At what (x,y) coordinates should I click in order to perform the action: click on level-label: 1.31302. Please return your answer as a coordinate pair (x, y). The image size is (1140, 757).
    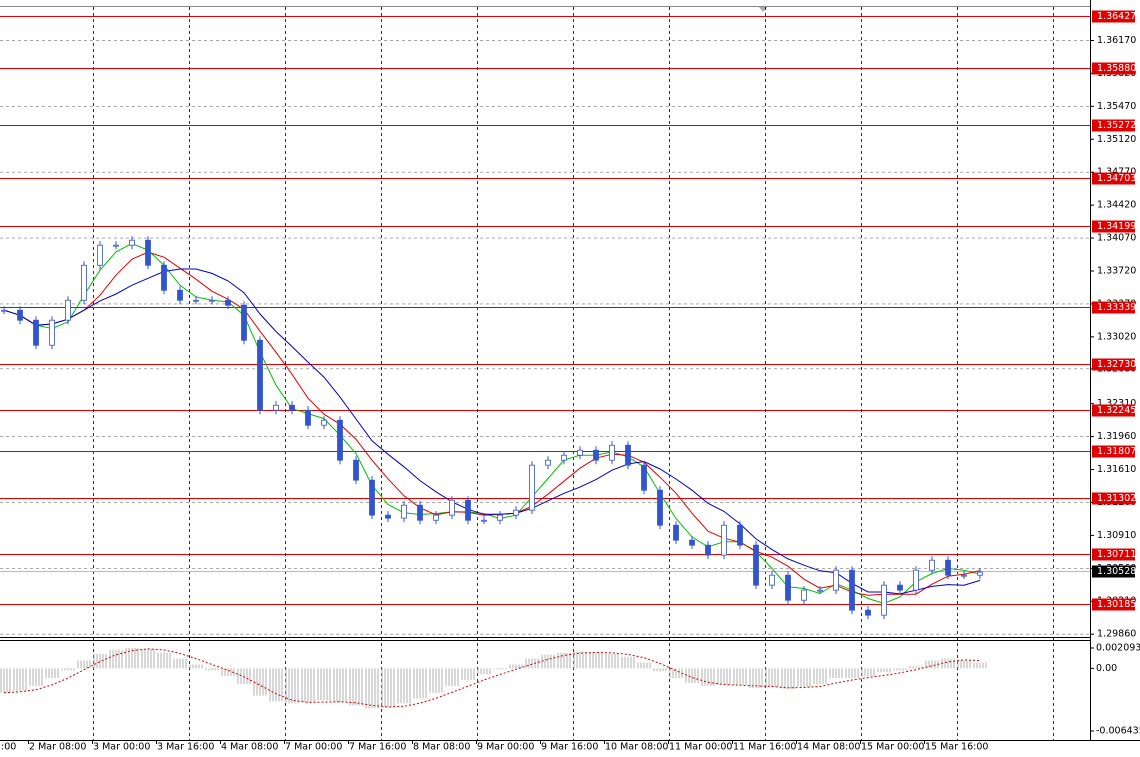
    Looking at the image, I should click on (1116, 498).